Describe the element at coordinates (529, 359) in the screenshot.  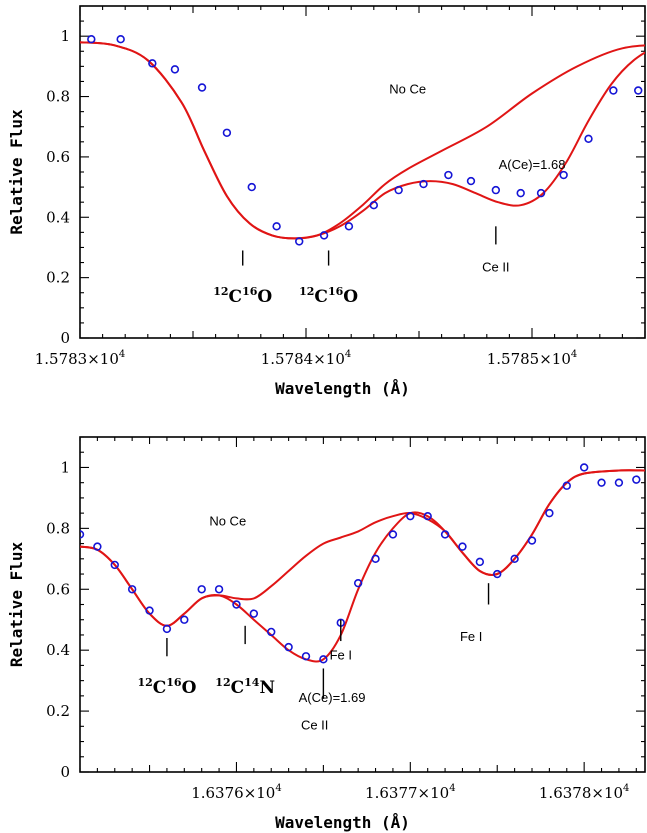
I see `x-tick-mantissa: 1.5785×10` at that location.